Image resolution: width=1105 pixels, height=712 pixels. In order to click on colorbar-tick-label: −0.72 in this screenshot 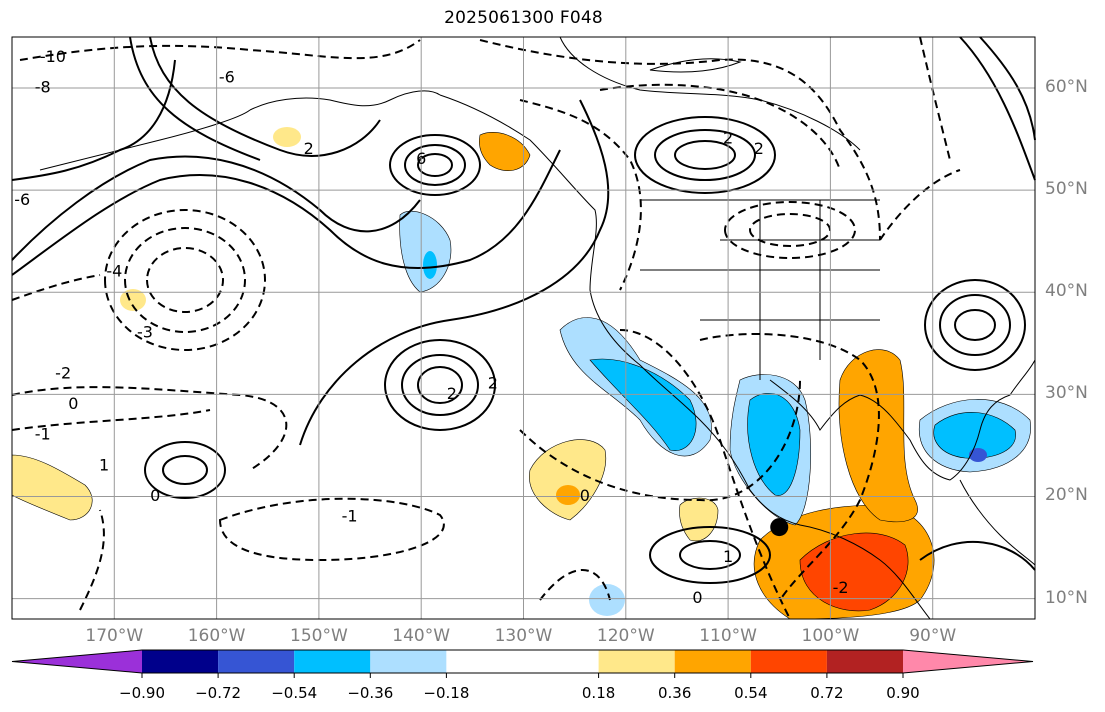, I will do `click(218, 693)`.